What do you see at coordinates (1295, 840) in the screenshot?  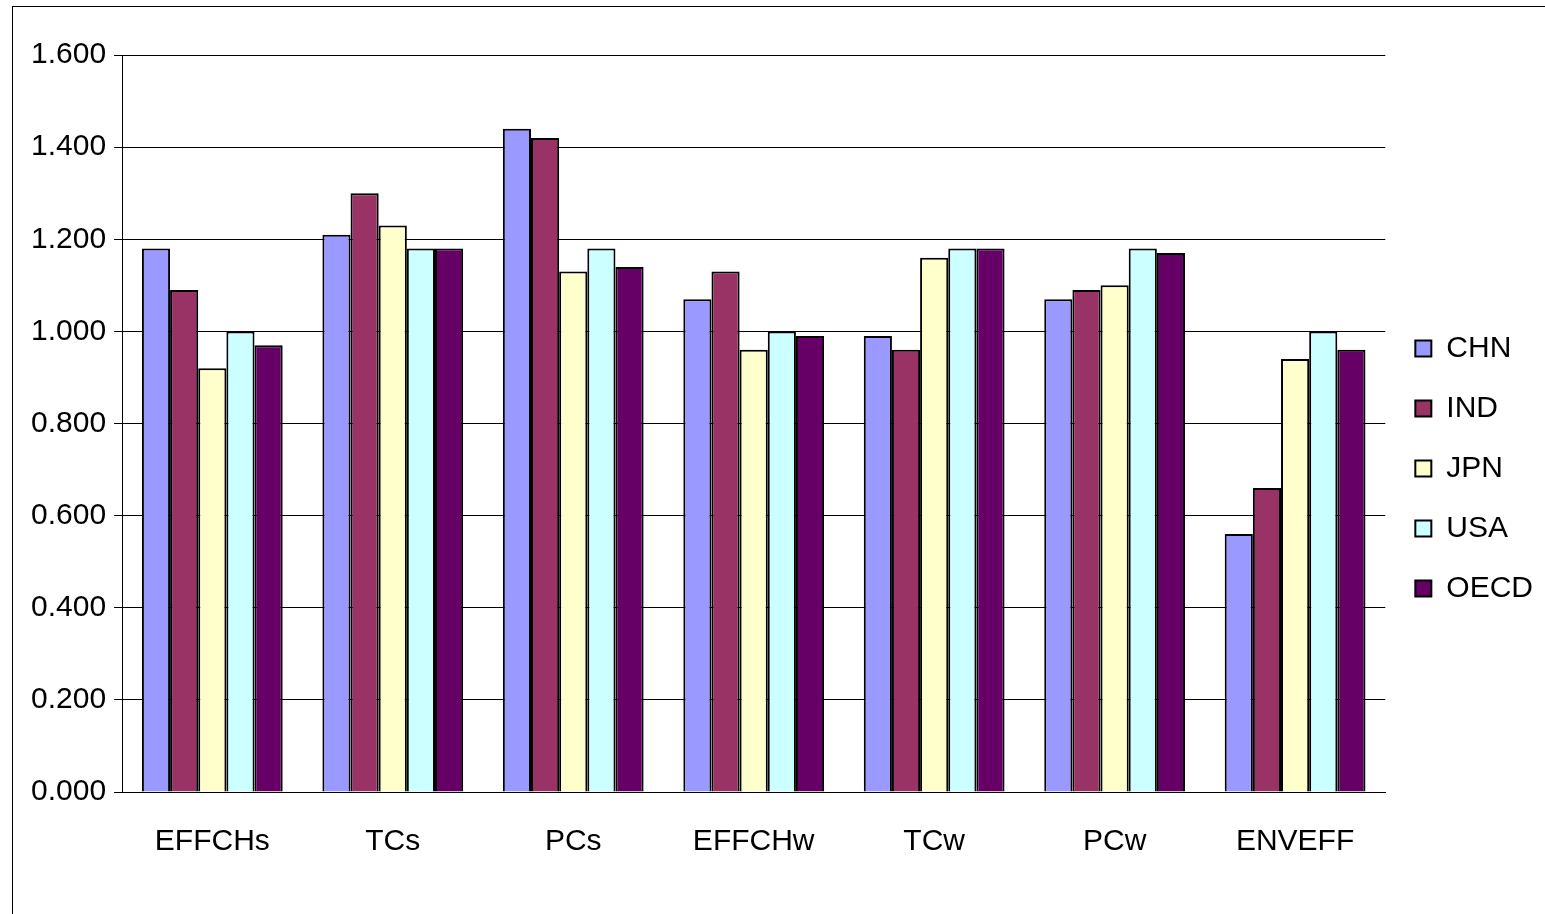 I see `x-tick-label: ENVEFF` at bounding box center [1295, 840].